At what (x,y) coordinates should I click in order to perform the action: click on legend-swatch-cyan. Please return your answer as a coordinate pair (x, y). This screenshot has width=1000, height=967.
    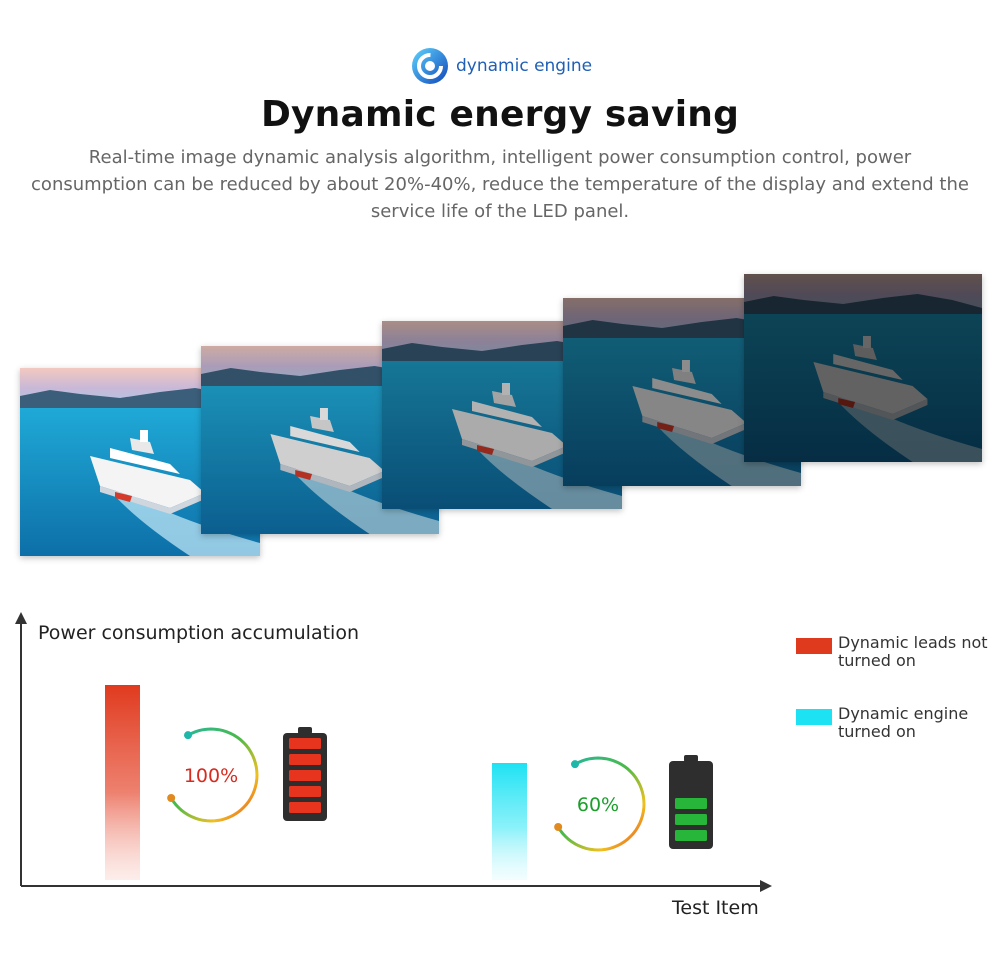
    Looking at the image, I should click on (814, 717).